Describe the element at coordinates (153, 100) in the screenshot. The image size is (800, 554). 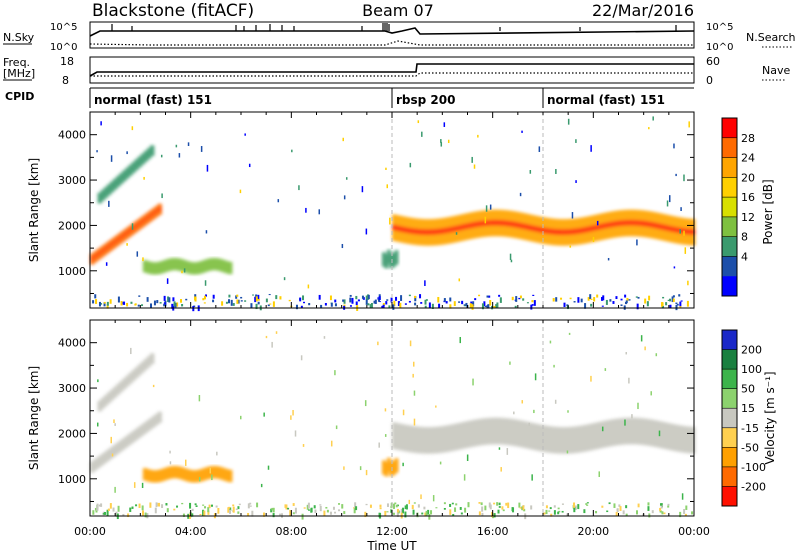
I see `cpid-segment-label: normal (fast) 151` at that location.